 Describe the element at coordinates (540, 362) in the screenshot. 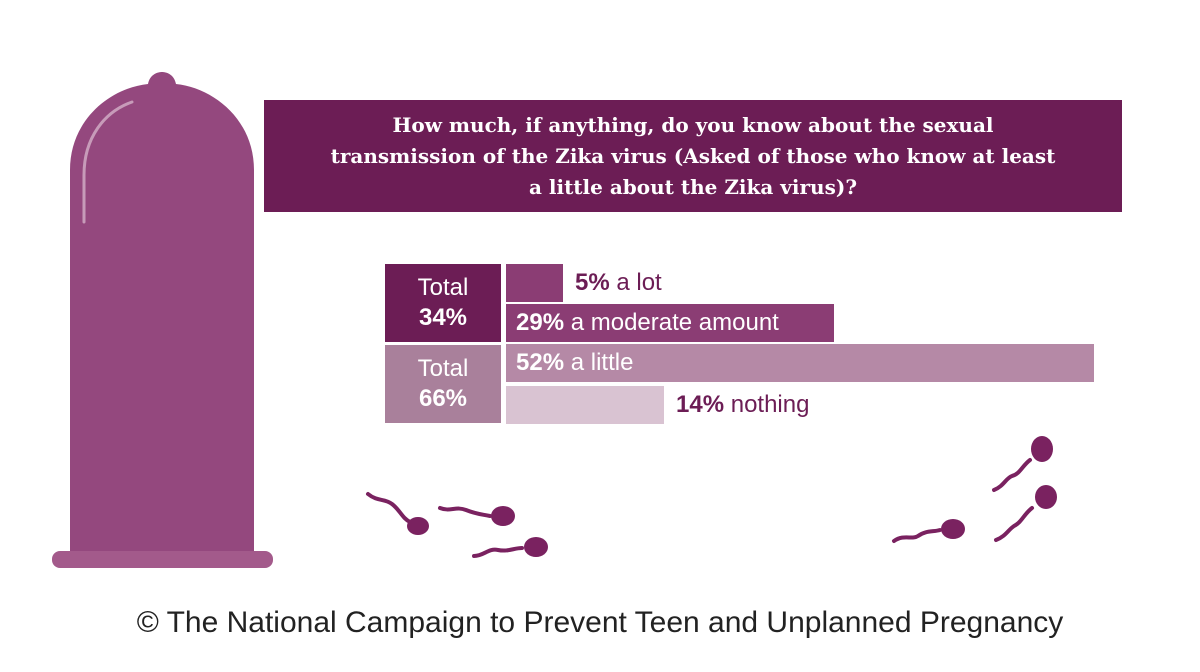

I see `bar-percent: 52%` at that location.